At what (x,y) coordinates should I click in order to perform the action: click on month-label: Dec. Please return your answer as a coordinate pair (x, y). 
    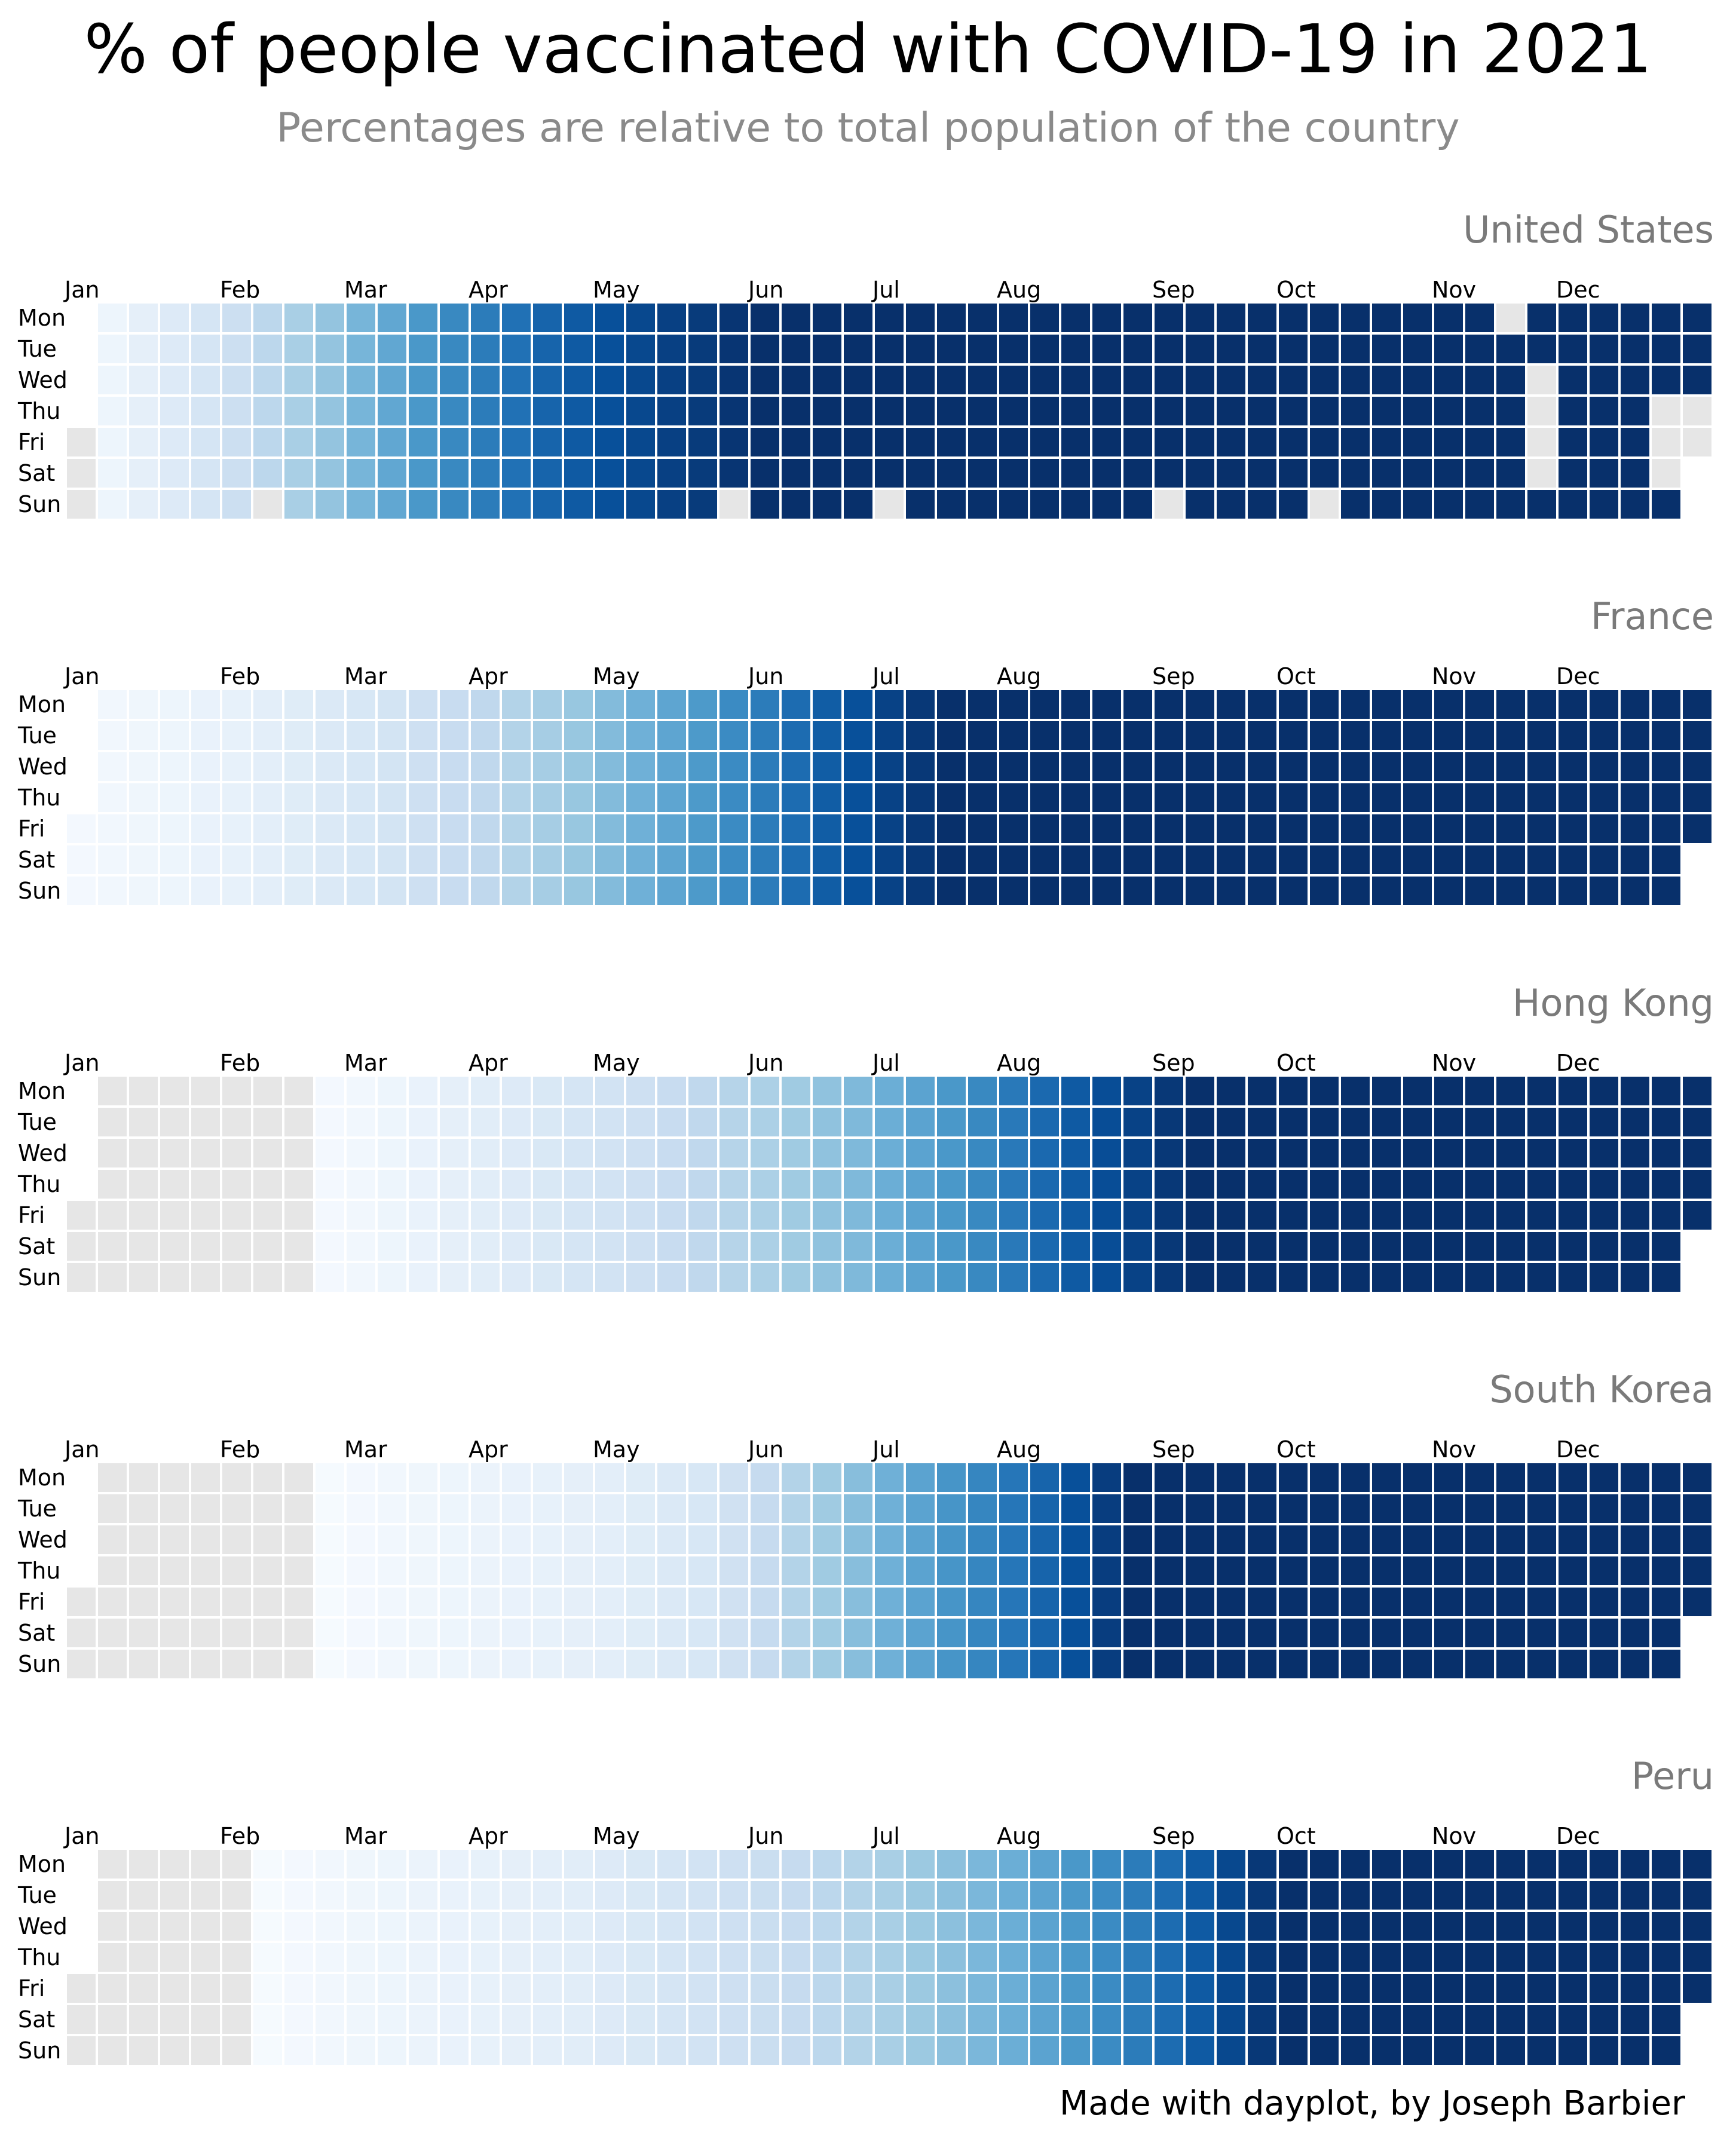
    Looking at the image, I should click on (1578, 290).